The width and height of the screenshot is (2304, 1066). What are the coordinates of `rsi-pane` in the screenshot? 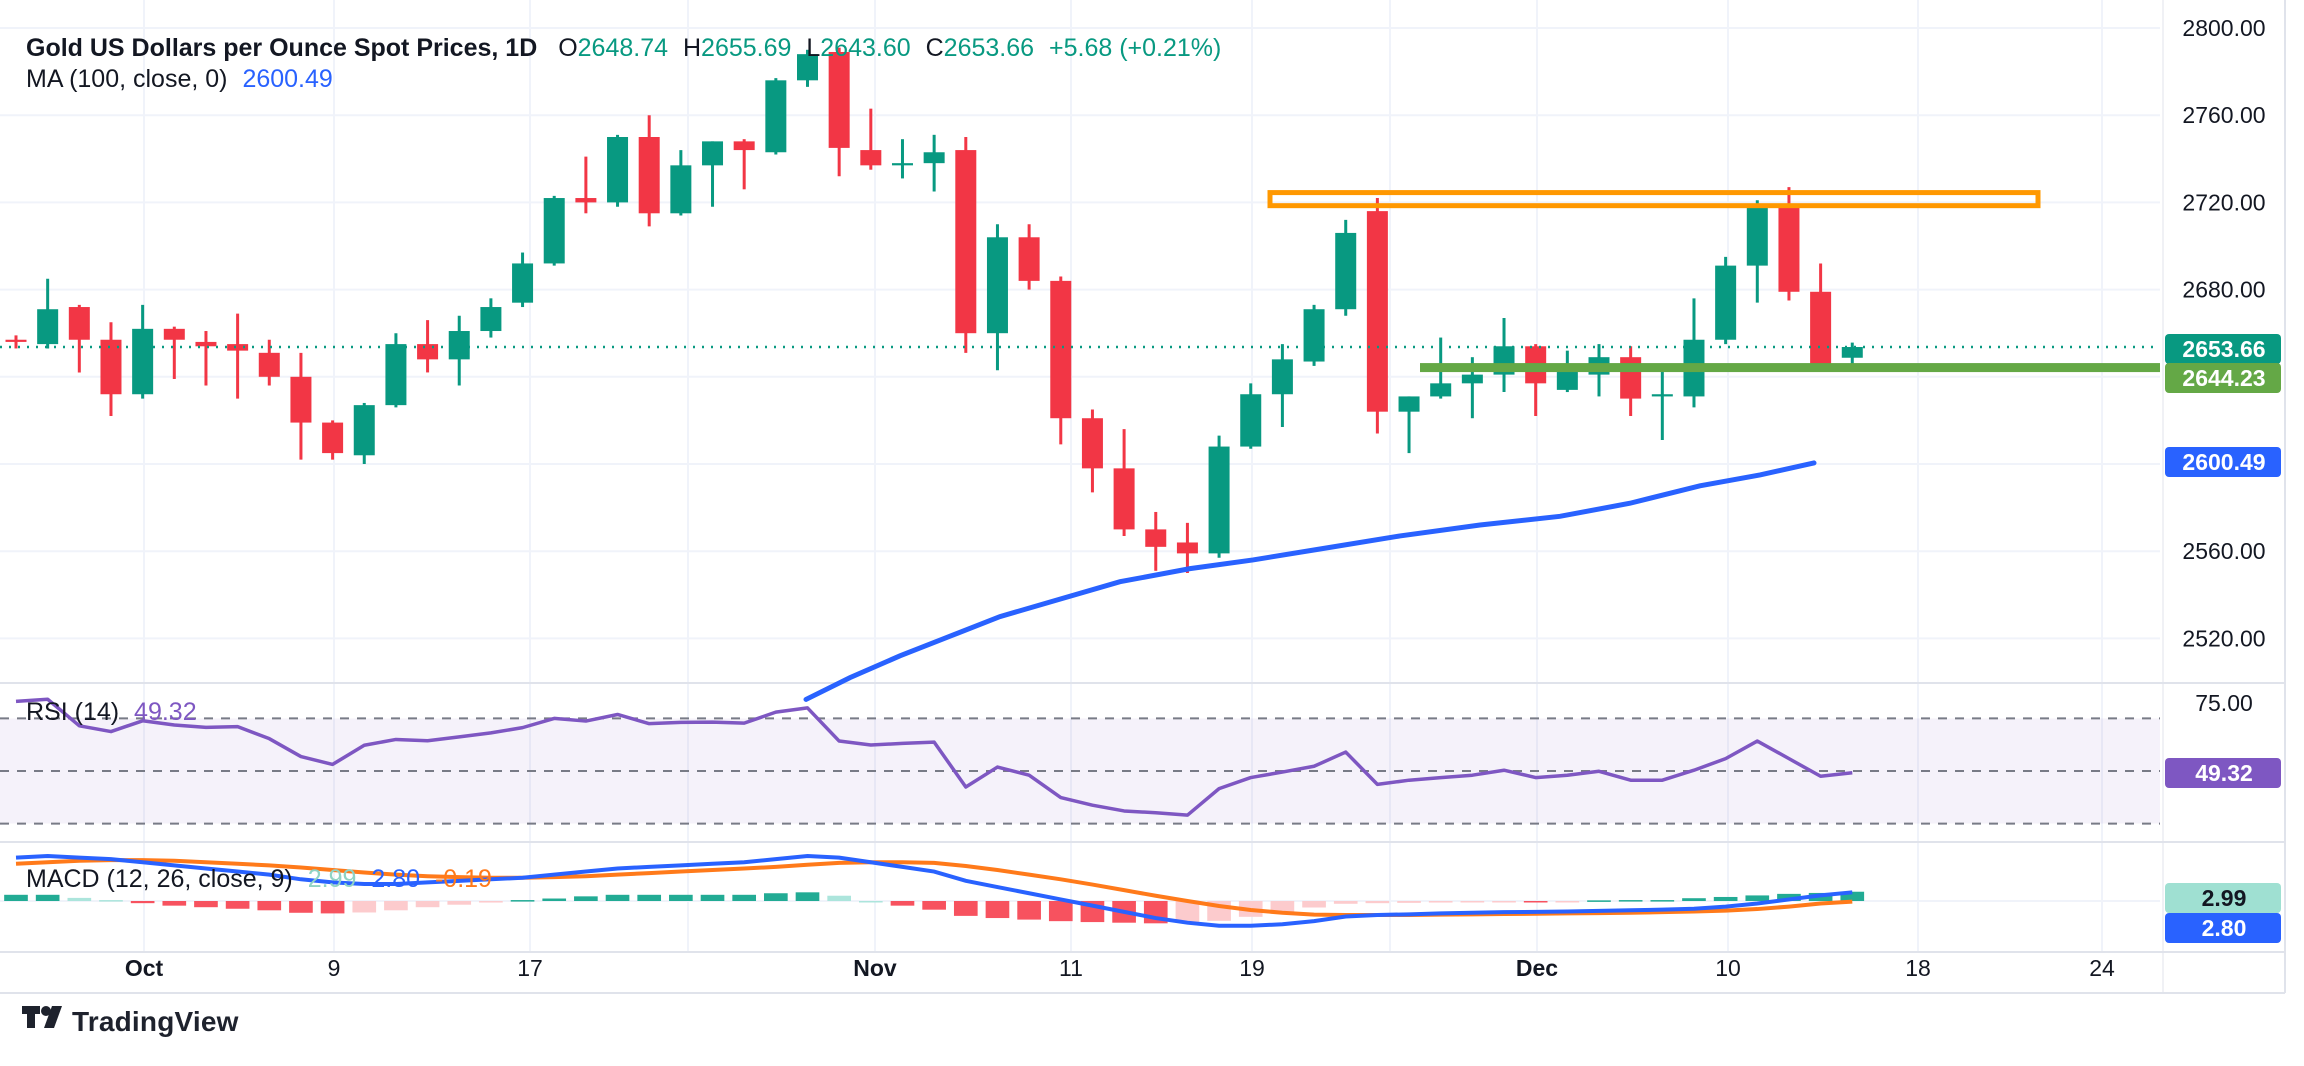 It's located at (1080, 761).